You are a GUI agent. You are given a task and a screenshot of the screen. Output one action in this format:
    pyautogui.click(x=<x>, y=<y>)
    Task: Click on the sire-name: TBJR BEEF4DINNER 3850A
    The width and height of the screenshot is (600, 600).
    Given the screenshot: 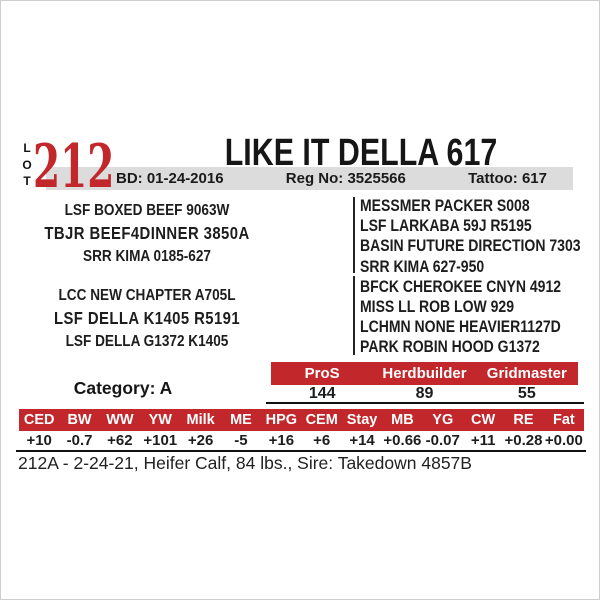 What is the action you would take?
    pyautogui.click(x=147, y=233)
    